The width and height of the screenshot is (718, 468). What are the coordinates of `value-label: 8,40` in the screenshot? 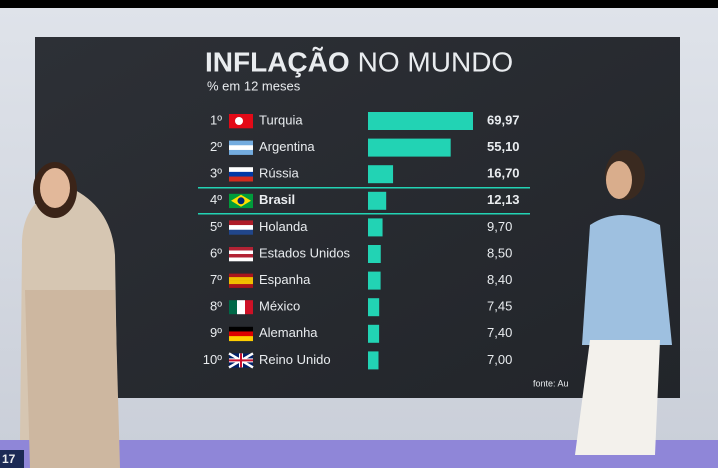 It's located at (499, 279).